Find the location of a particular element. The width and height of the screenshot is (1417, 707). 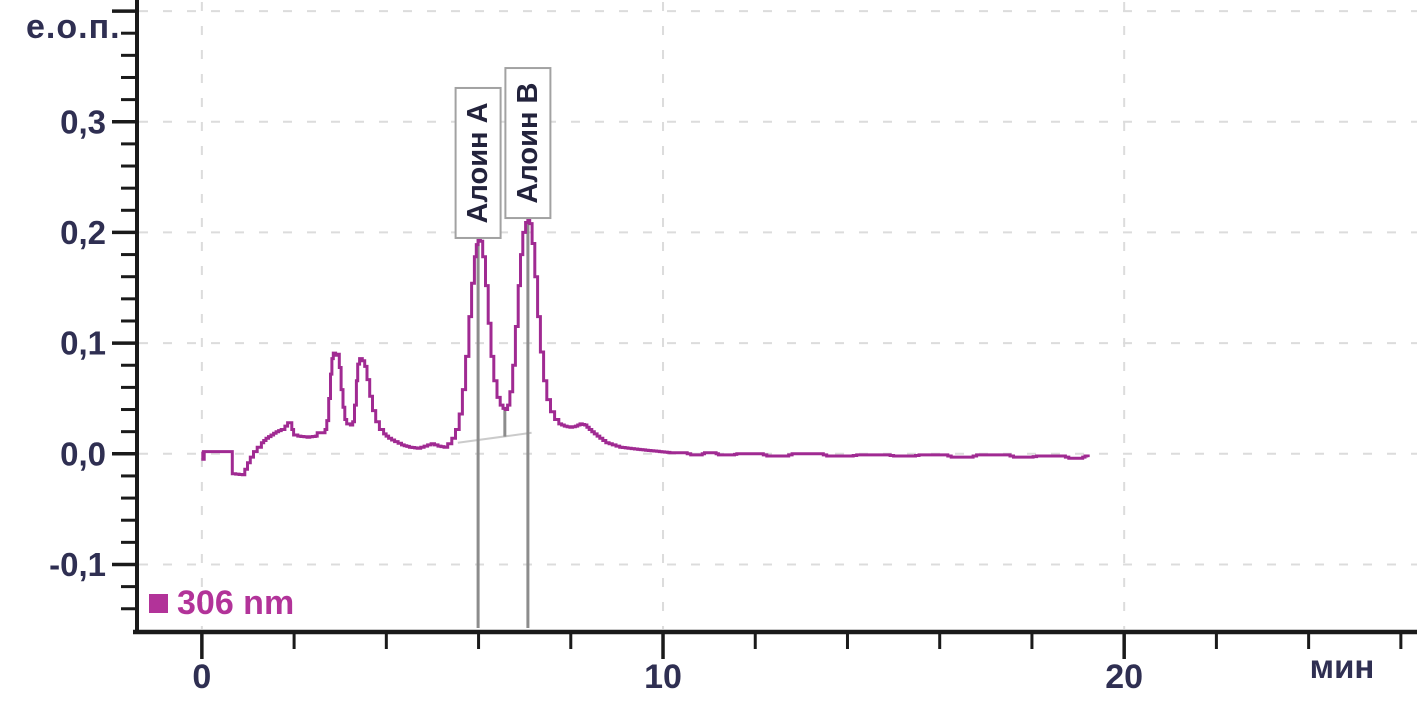

peak-label-text: Алоин А is located at coordinates (478, 162).